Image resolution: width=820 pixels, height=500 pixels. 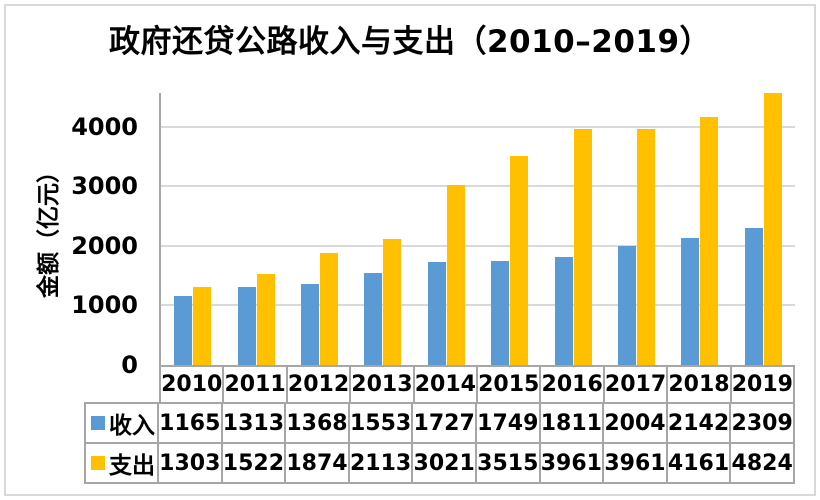 What do you see at coordinates (772, 229) in the screenshot?
I see `bar-支出-2019` at bounding box center [772, 229].